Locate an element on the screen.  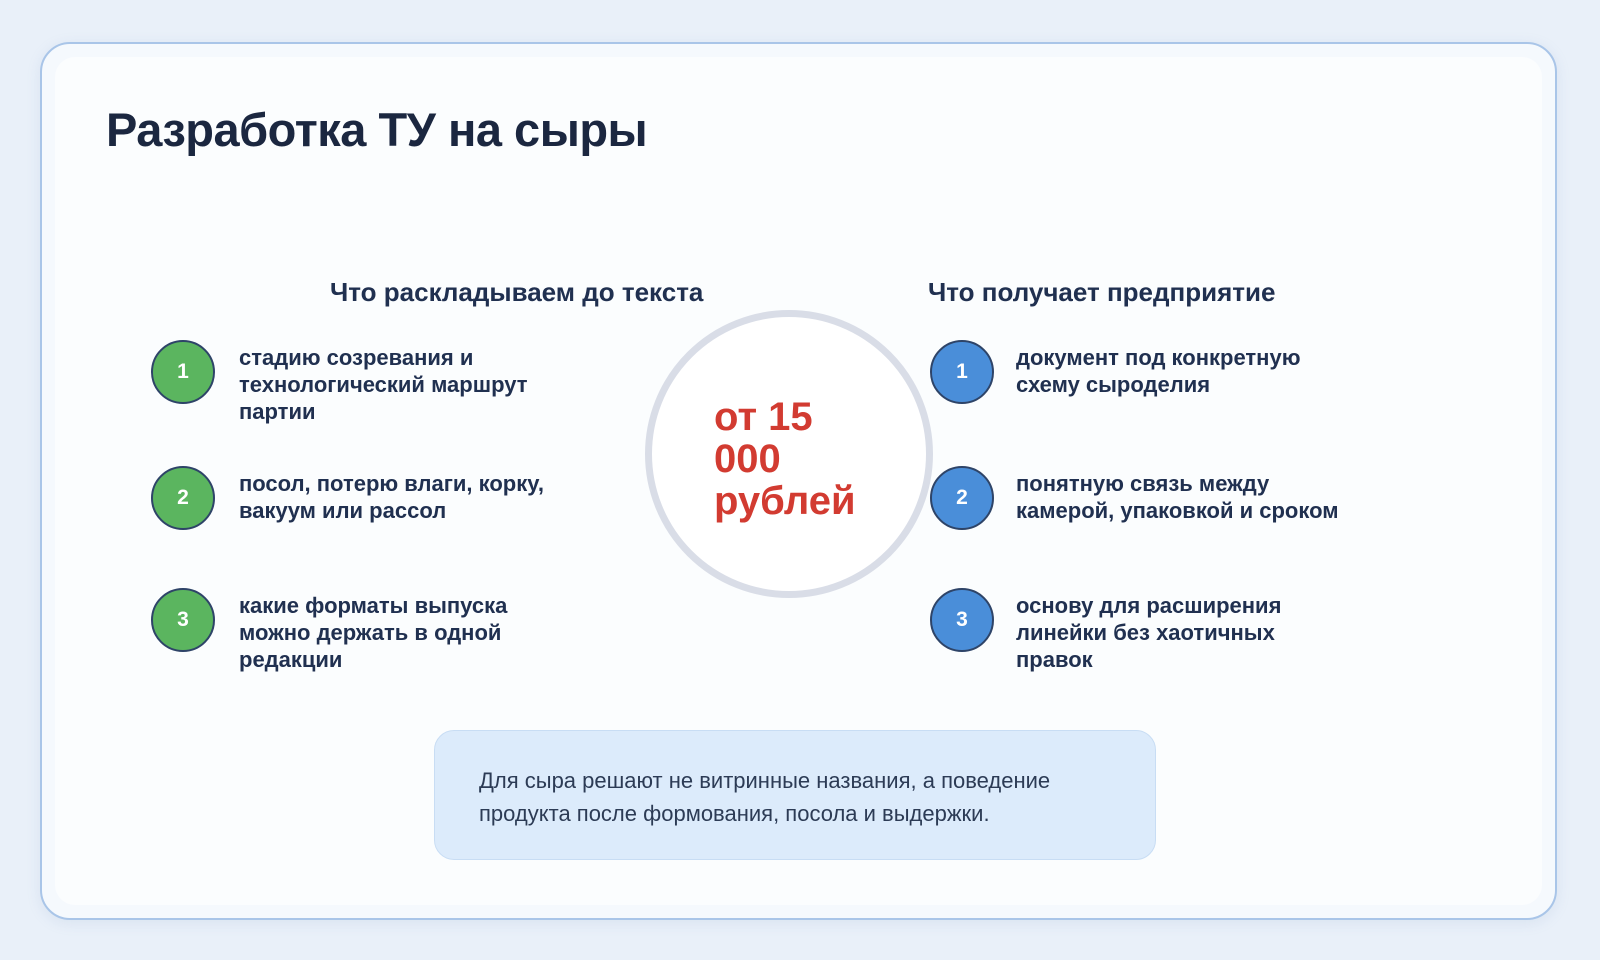
right-column-header: Что получает предприятие is located at coordinates (1102, 292).